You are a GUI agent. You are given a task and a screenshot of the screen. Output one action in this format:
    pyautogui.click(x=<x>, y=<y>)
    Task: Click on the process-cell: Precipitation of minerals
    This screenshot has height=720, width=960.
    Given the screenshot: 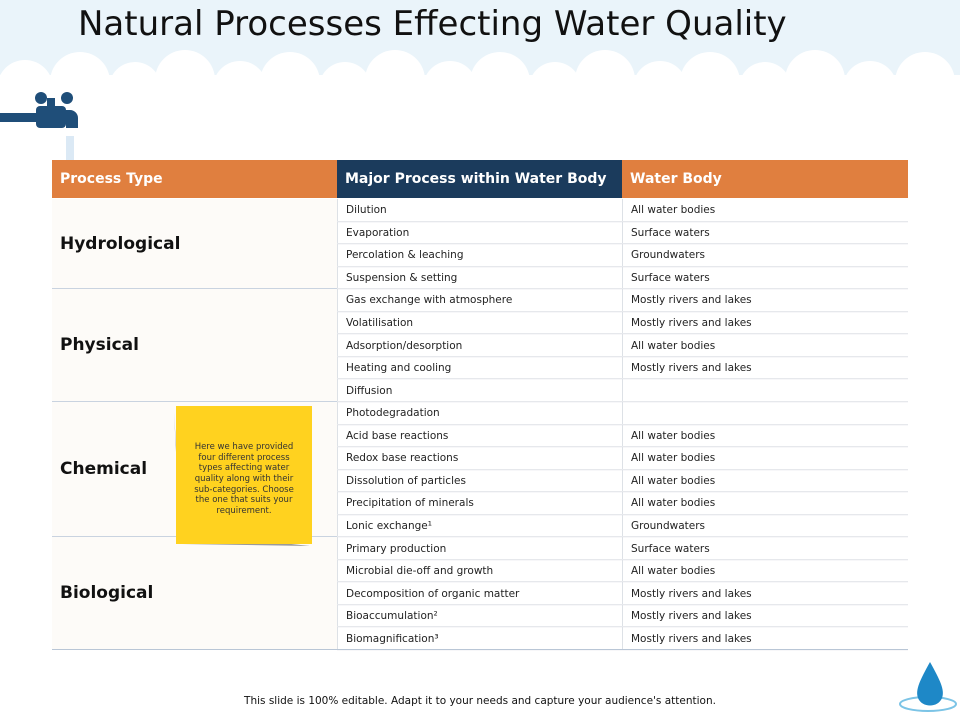 What is the action you would take?
    pyautogui.click(x=479, y=503)
    